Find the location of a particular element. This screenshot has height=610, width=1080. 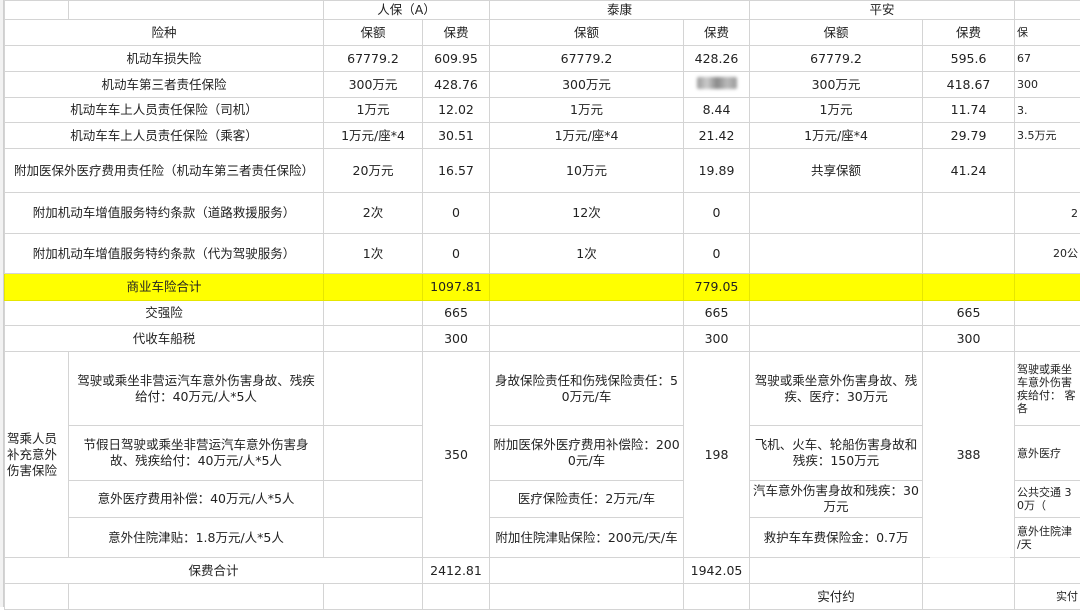

accident-label: 驾乘人员补充意外伤害保险 is located at coordinates (36, 454).